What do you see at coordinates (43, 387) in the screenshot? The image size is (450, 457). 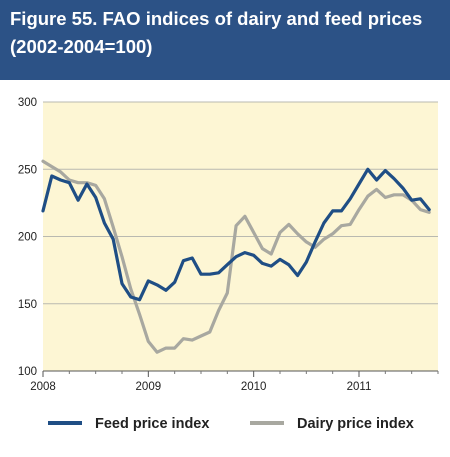 I see `x-tick-label: 2008` at bounding box center [43, 387].